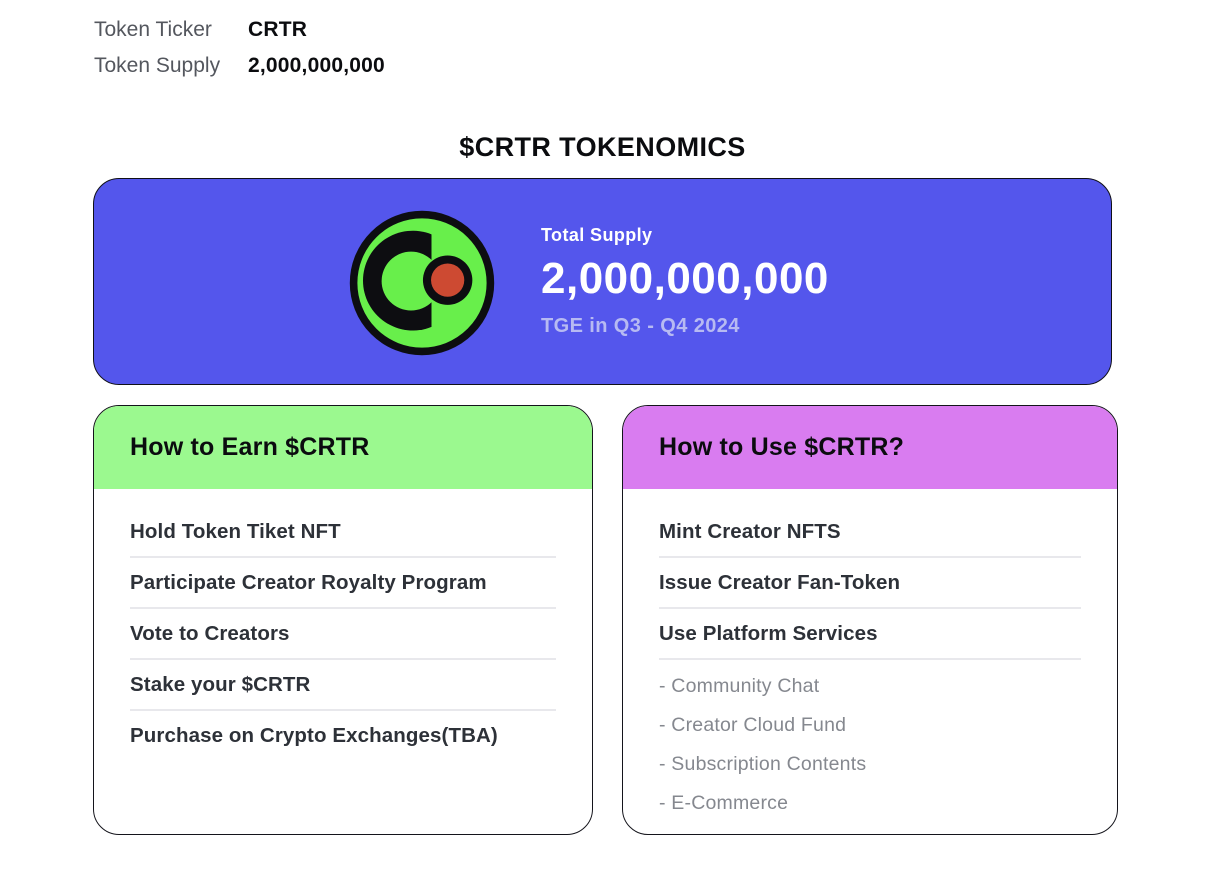 The image size is (1218, 874). I want to click on use-list-item: Issue Creator Fan-Token, so click(870, 583).